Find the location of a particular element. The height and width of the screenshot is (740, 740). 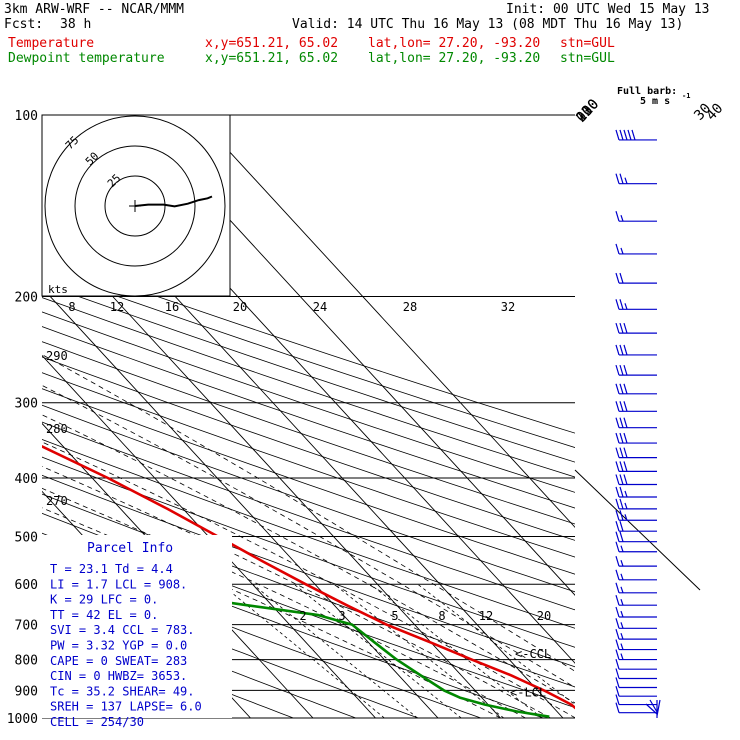

init-time: Init: 00 UTC Wed 15 May 13 is located at coordinates (608, 9).